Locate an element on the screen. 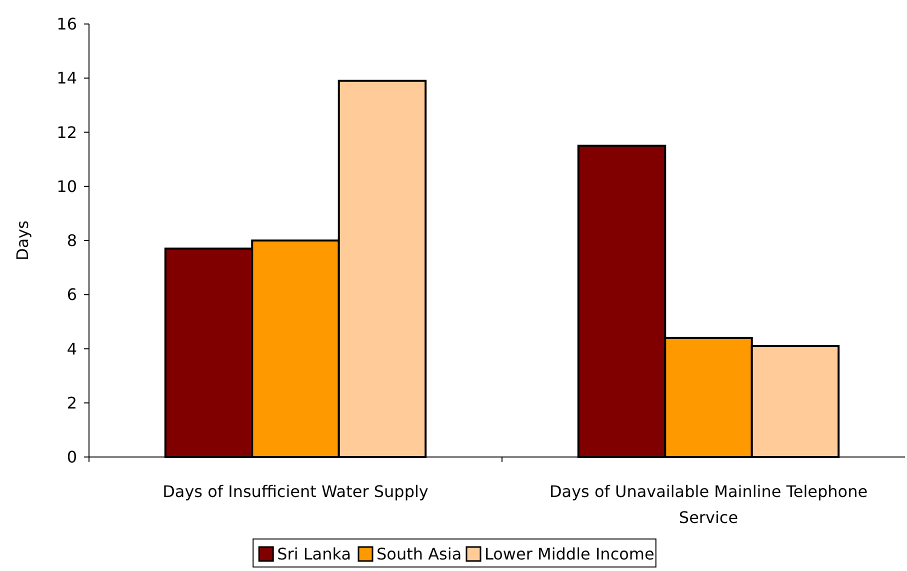 The image size is (907, 571). y-tick-label: 14 is located at coordinates (66, 78).